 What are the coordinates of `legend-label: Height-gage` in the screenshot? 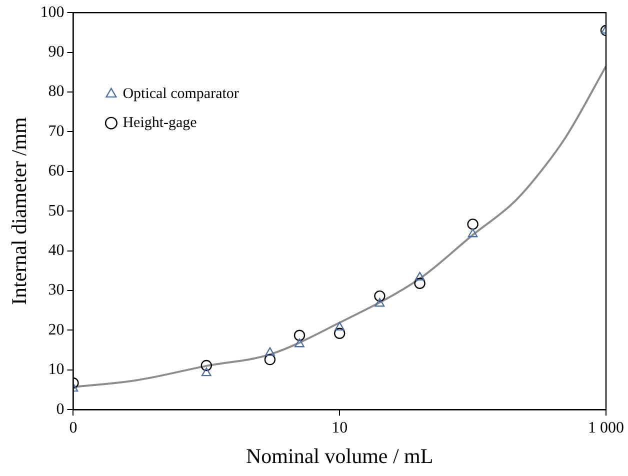 It's located at (160, 123).